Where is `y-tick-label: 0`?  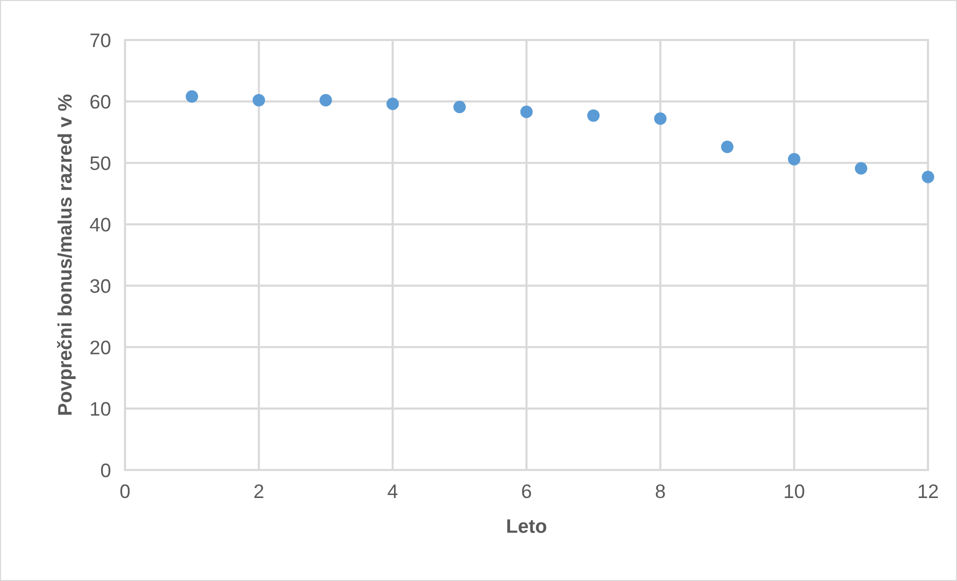
y-tick-label: 0 is located at coordinates (105, 470).